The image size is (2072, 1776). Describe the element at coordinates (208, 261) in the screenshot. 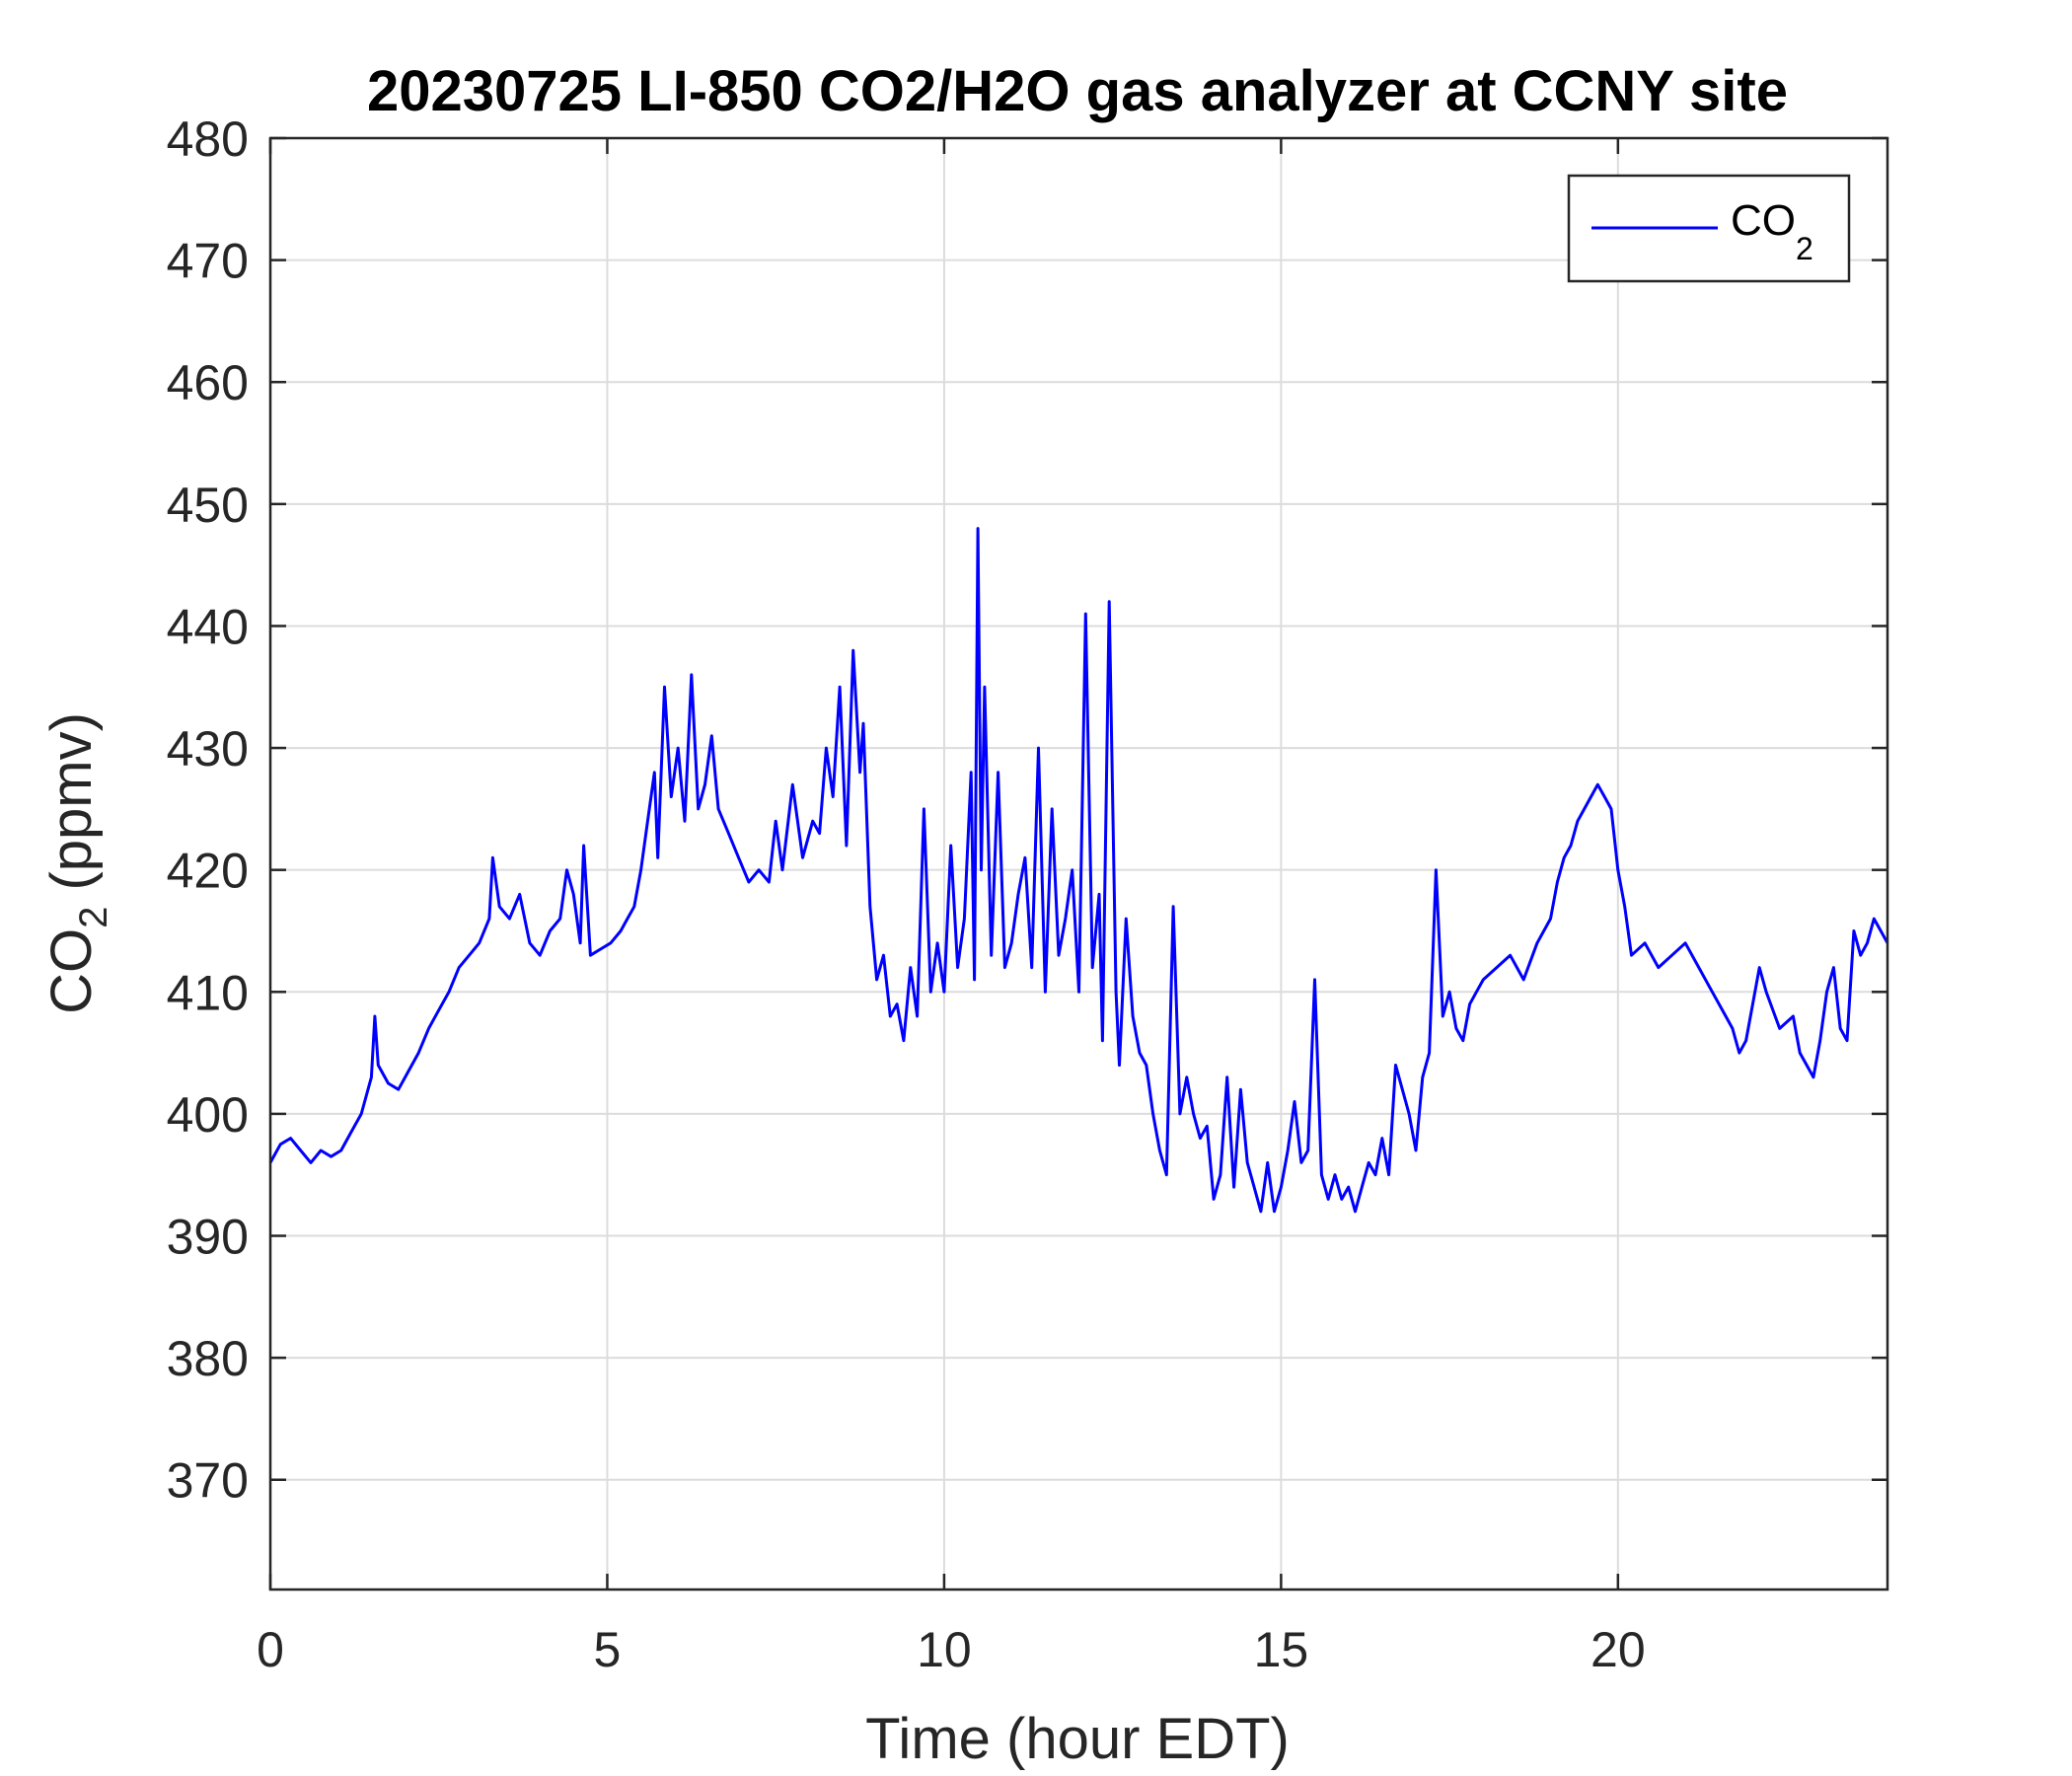

I see `y-tick-label: 470` at that location.